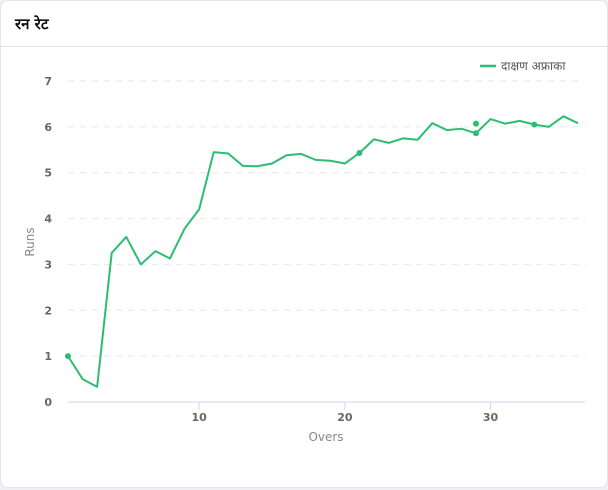  Describe the element at coordinates (325, 437) in the screenshot. I see `x-axis-label: Overs` at that location.